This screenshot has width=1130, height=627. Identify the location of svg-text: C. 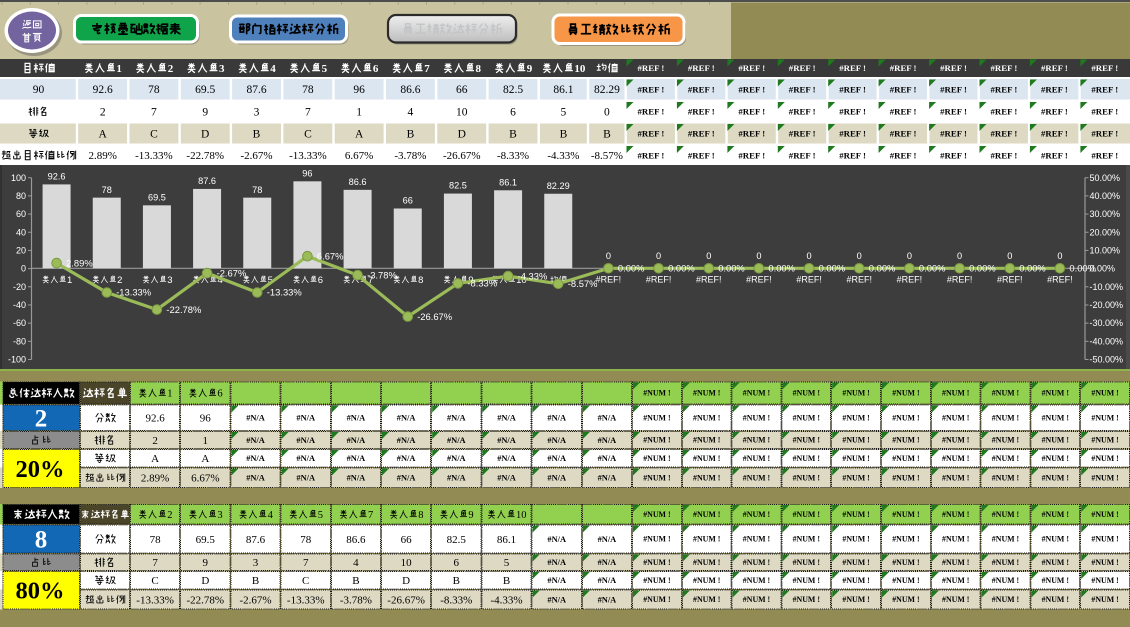
(308, 135).